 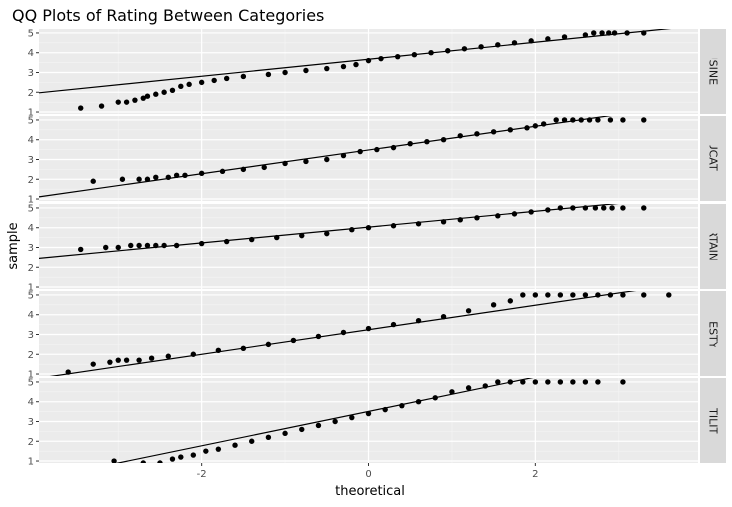 I want to click on y-tick-label: 2, so click(x=31, y=93).